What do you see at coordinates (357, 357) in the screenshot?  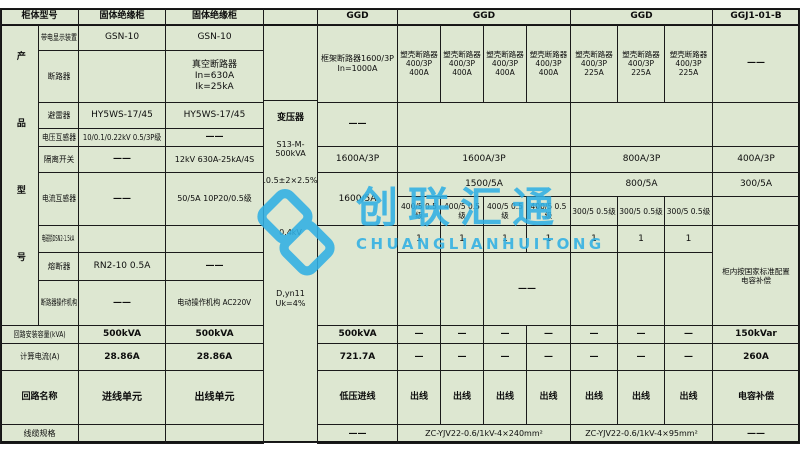 I see `cell-ggd1-current: 721.7A` at bounding box center [357, 357].